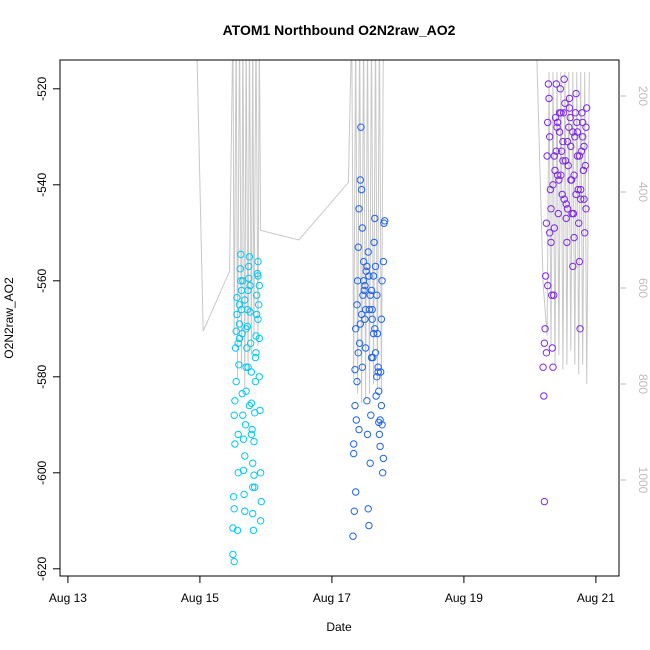 This screenshot has height=650, width=650. Describe the element at coordinates (47, 328) in the screenshot. I see `y-axis: -520 -540 -560 -580 -600 -620` at that location.